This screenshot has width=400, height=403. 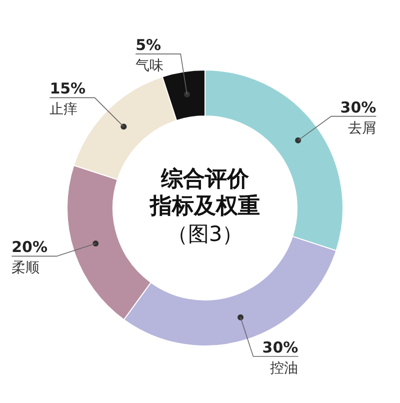 What do you see at coordinates (150, 66) in the screenshot?
I see `slice-label: 气味` at bounding box center [150, 66].